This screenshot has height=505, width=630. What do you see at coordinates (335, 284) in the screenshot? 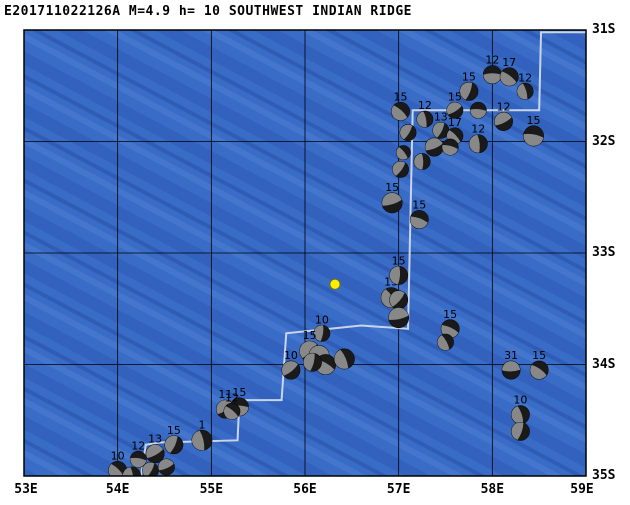
I see `event-epicenter-marker` at bounding box center [335, 284].